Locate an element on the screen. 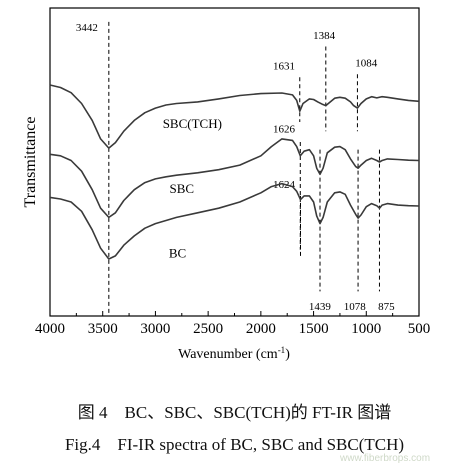 Image resolution: width=469 pixels, height=470 pixels. series-label: SBC(TCH) is located at coordinates (192, 123).